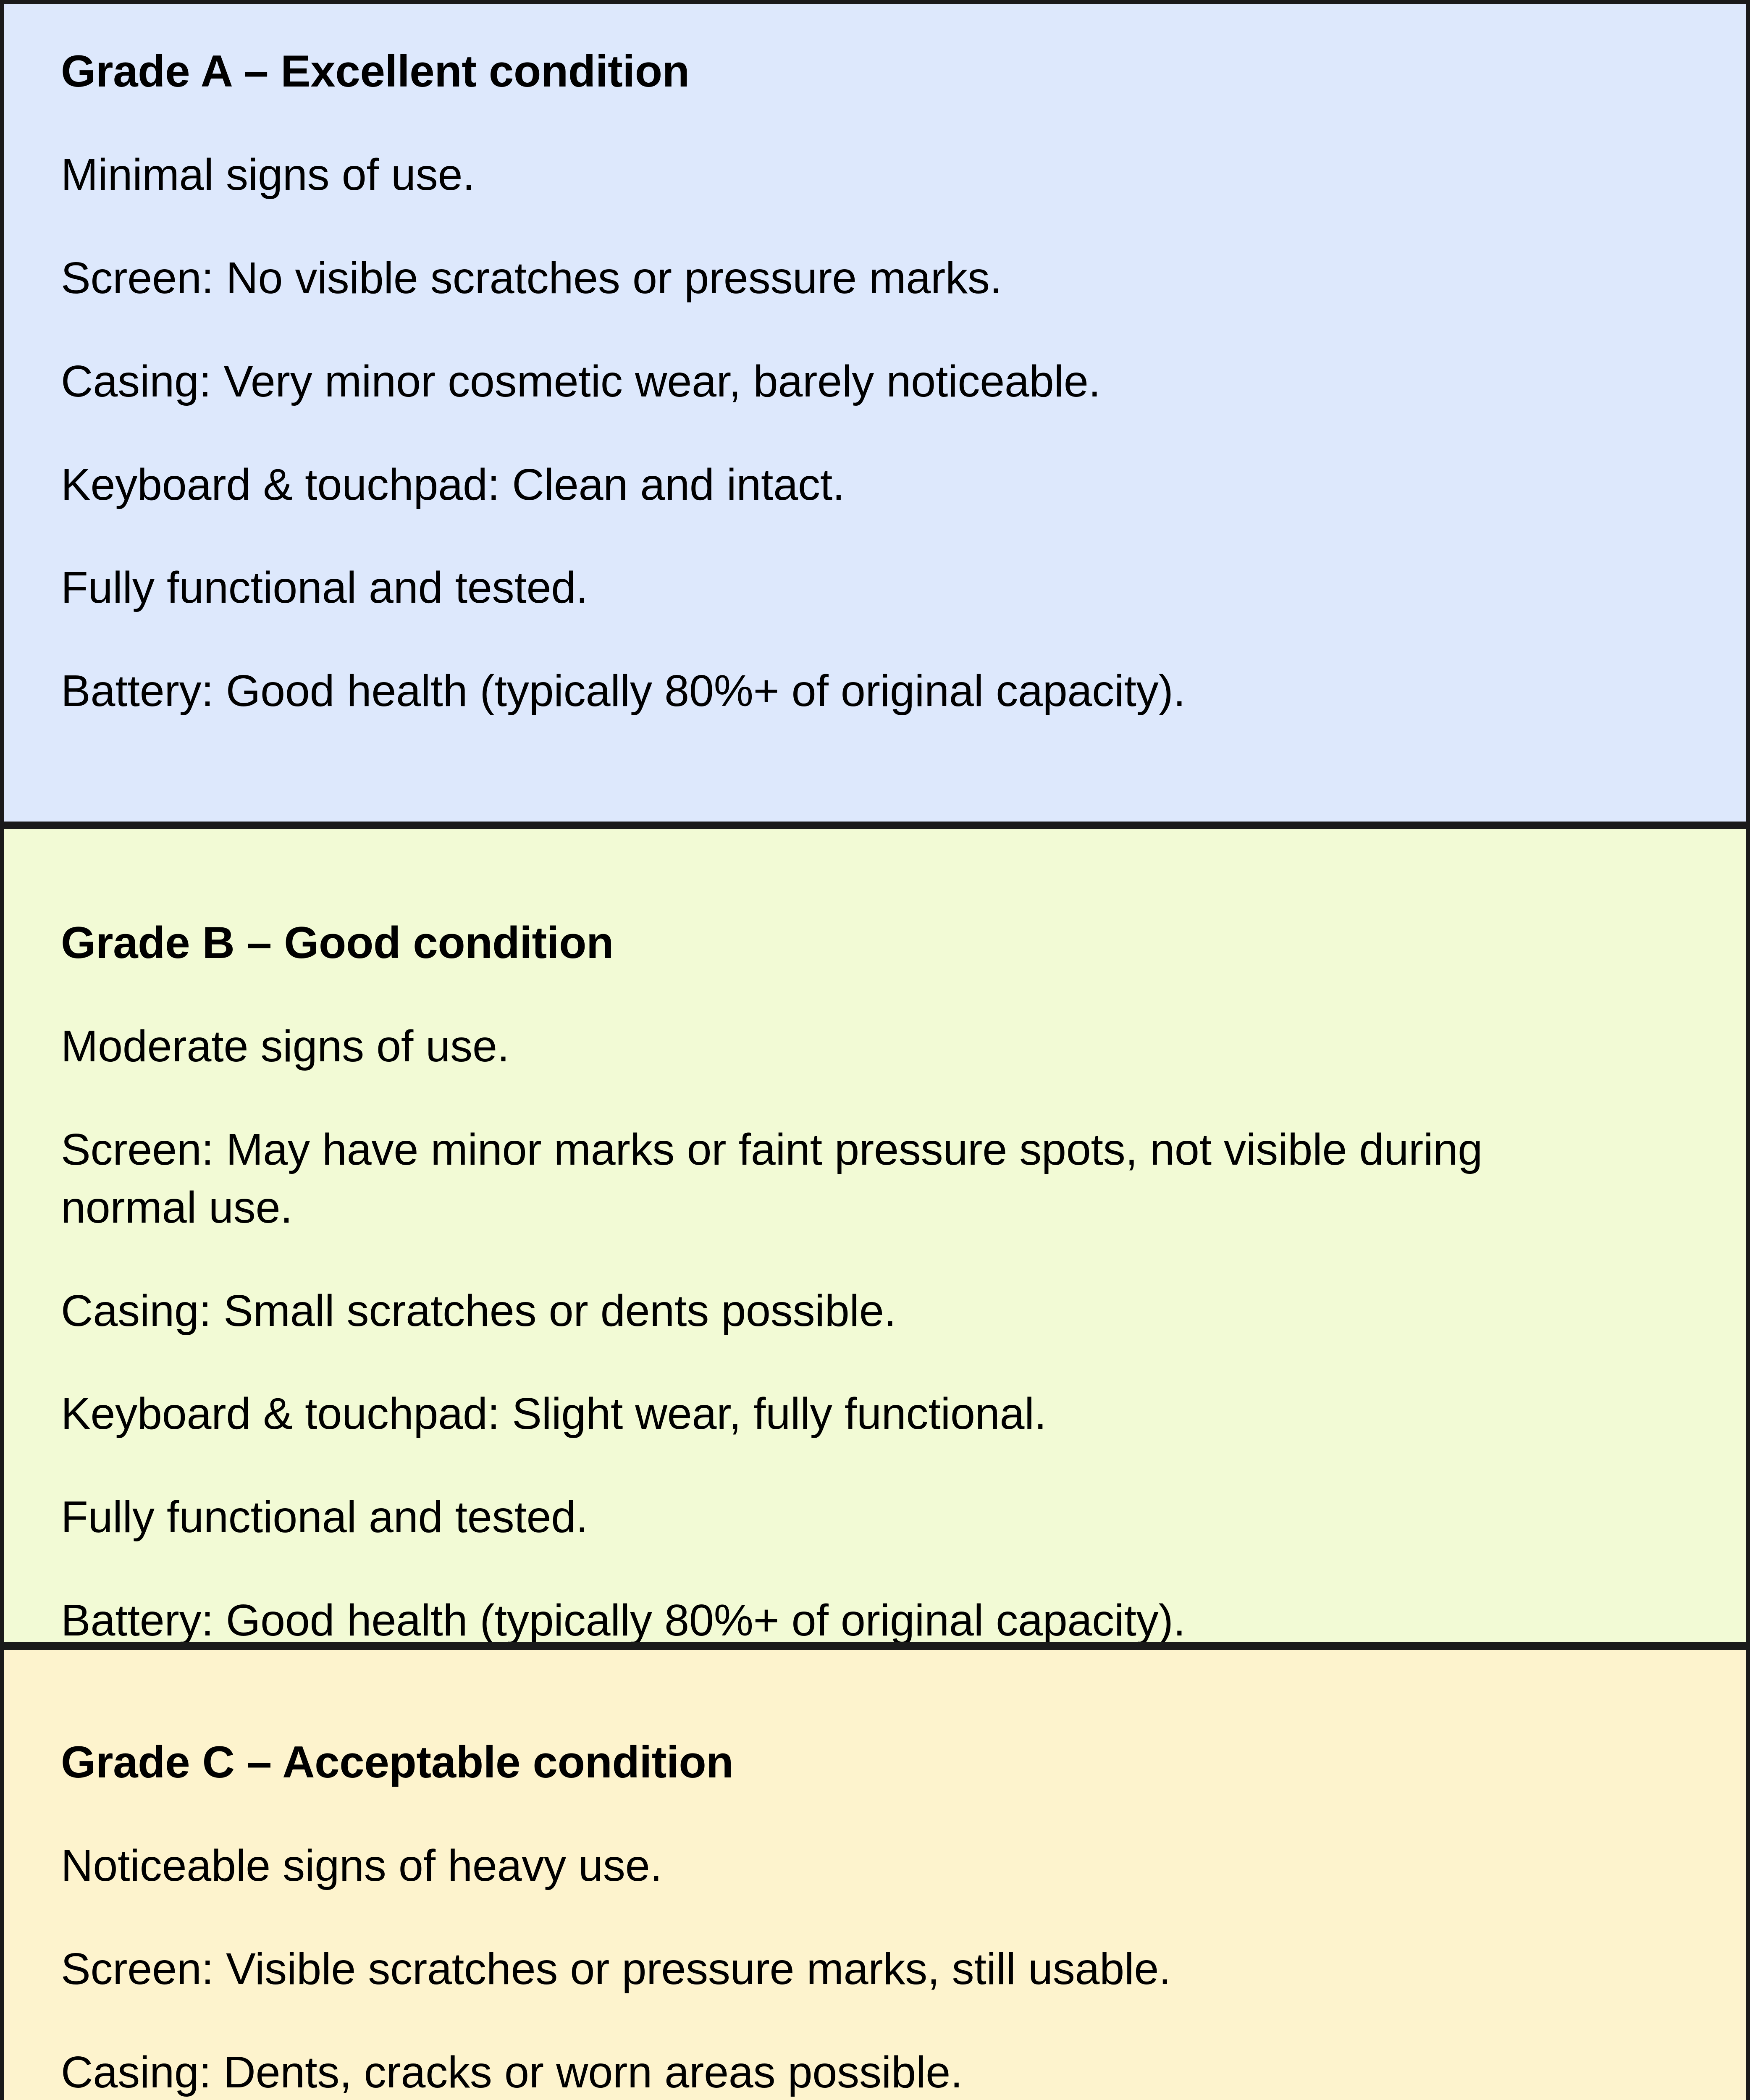 The height and width of the screenshot is (2100, 1750). Describe the element at coordinates (375, 71) in the screenshot. I see `grade-a-heading: Grade A – Excellent condition` at that location.